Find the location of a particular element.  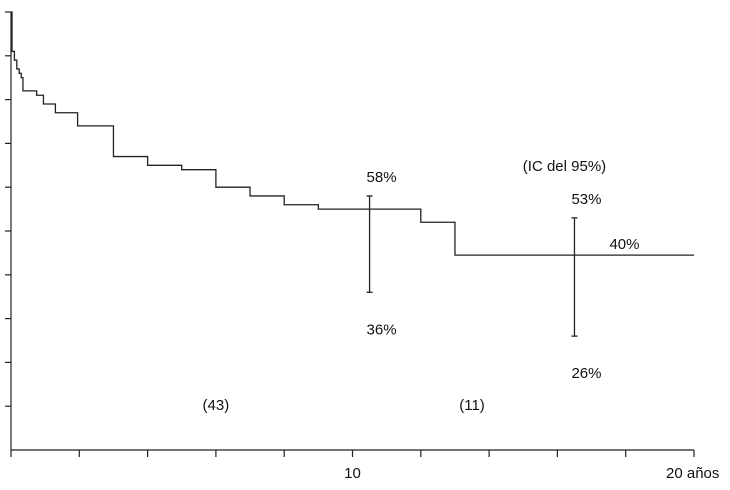

n-at-risk-label: (11) is located at coordinates (472, 405).